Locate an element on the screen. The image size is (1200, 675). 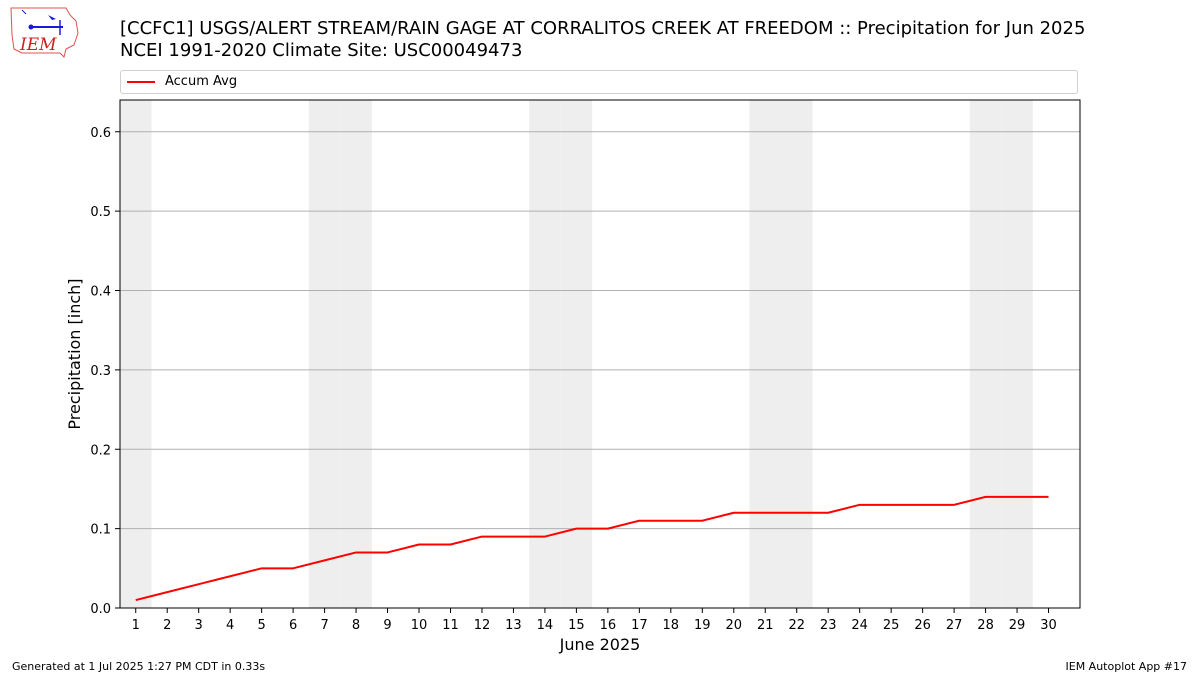
y-tick-label: 0.0 is located at coordinates (100, 609).